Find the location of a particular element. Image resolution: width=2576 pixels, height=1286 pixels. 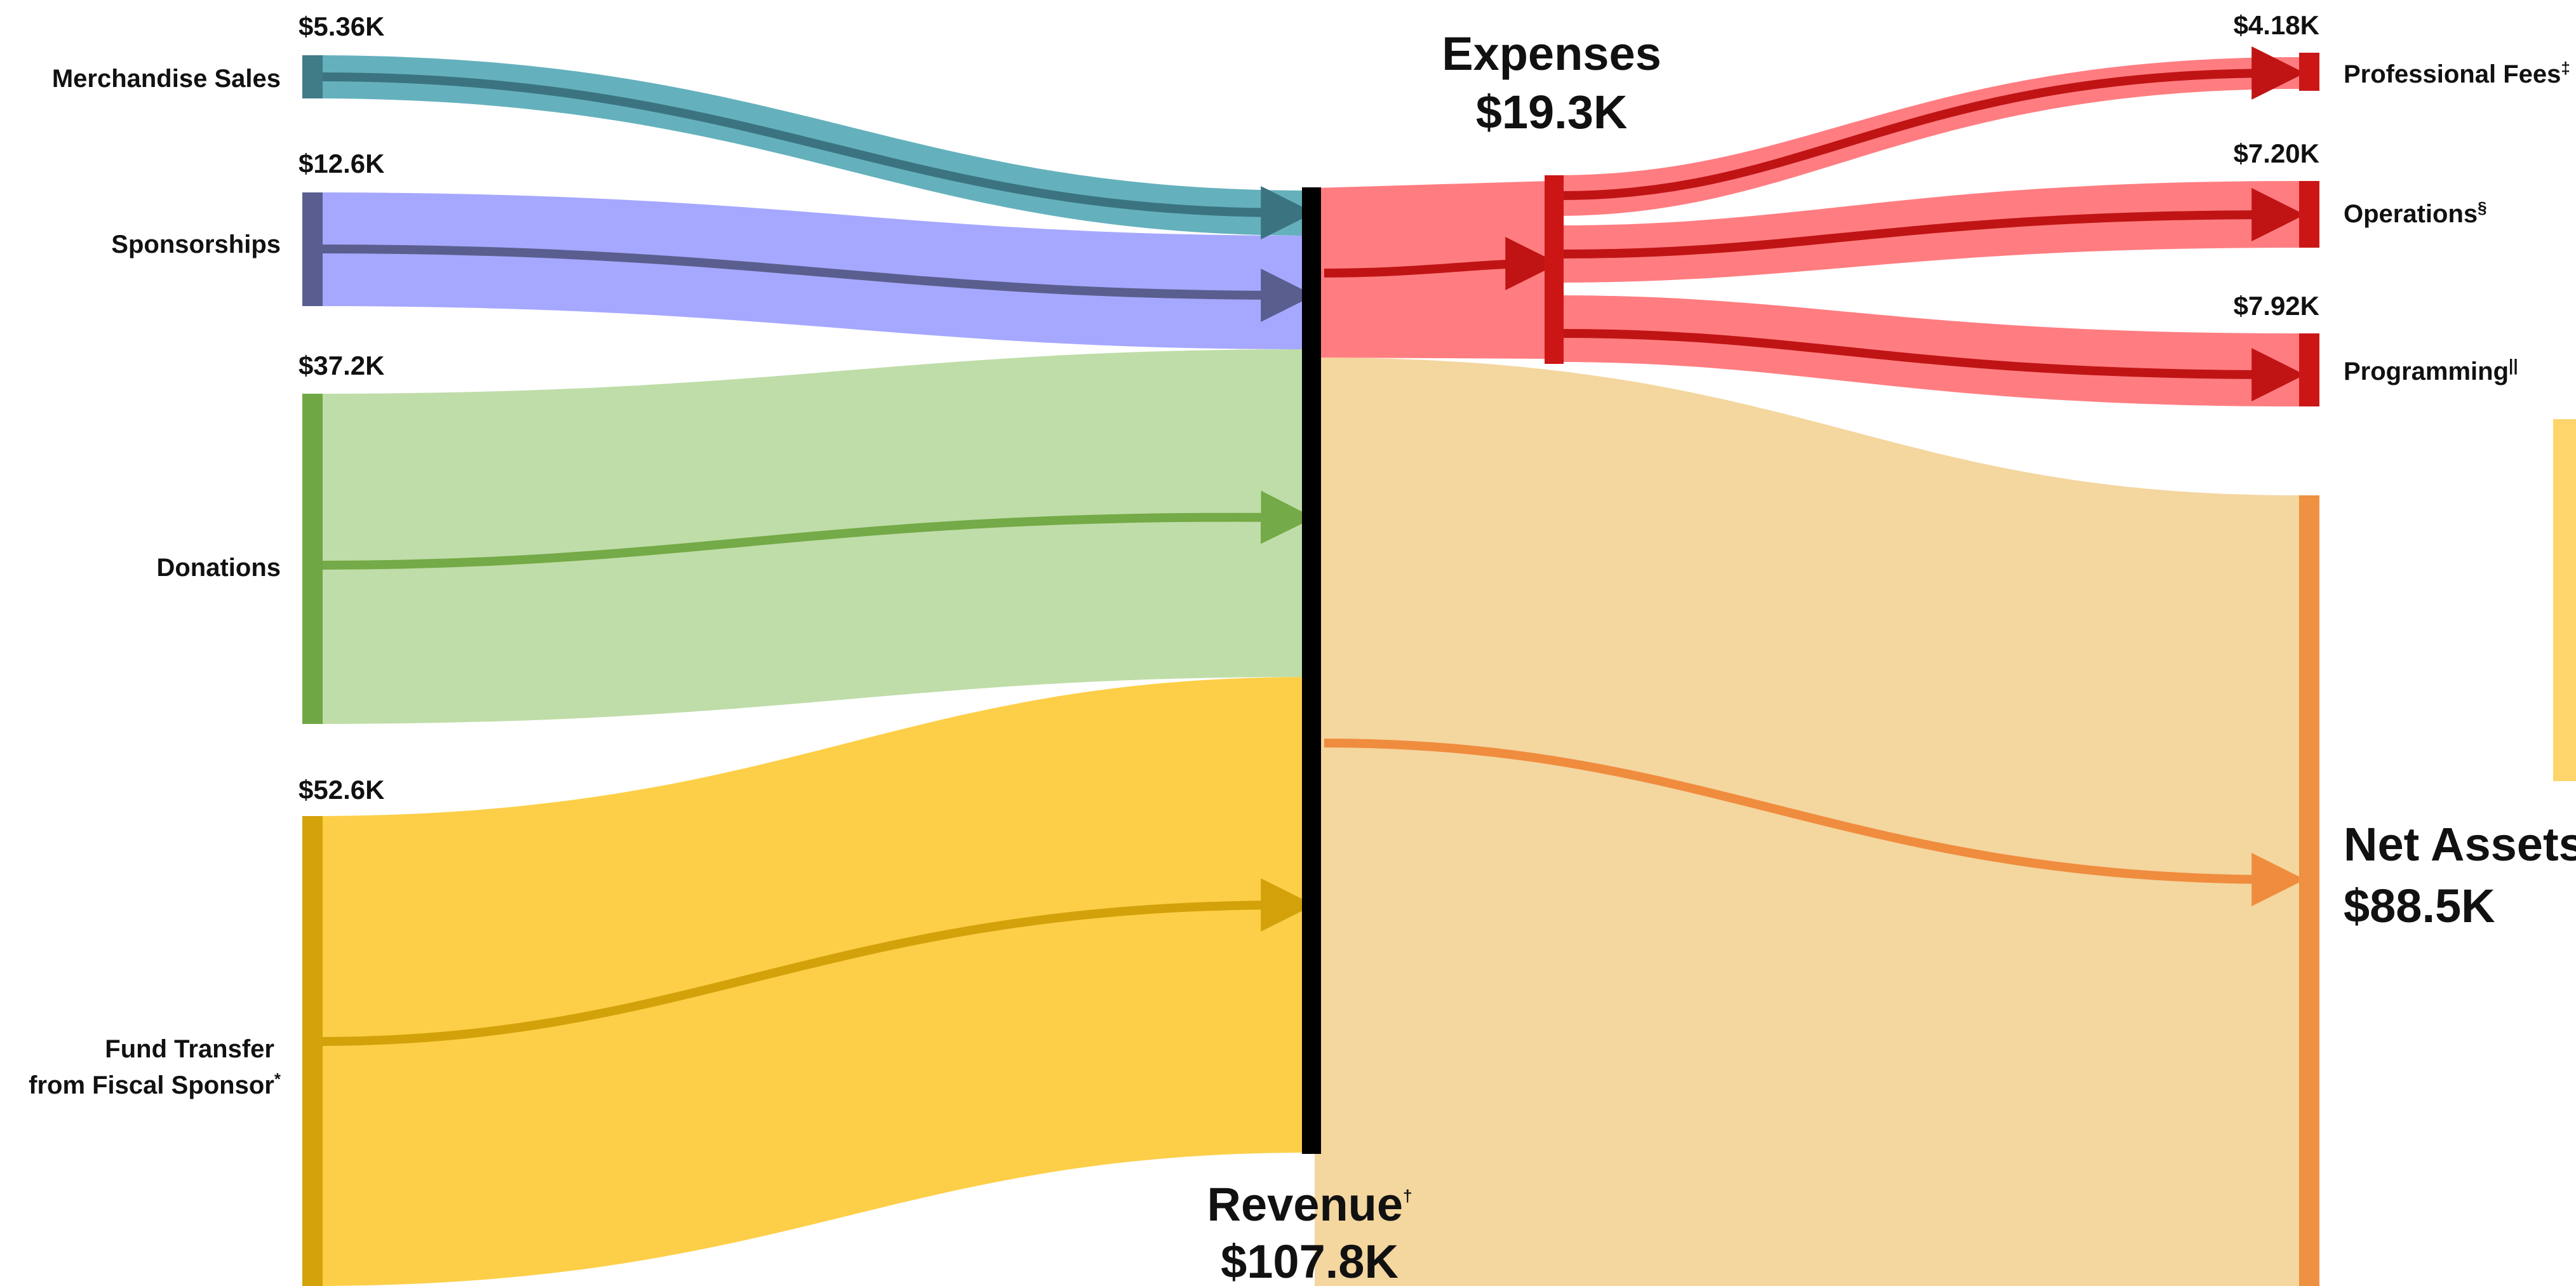

arrow-fund-transfer is located at coordinates (816, 962).